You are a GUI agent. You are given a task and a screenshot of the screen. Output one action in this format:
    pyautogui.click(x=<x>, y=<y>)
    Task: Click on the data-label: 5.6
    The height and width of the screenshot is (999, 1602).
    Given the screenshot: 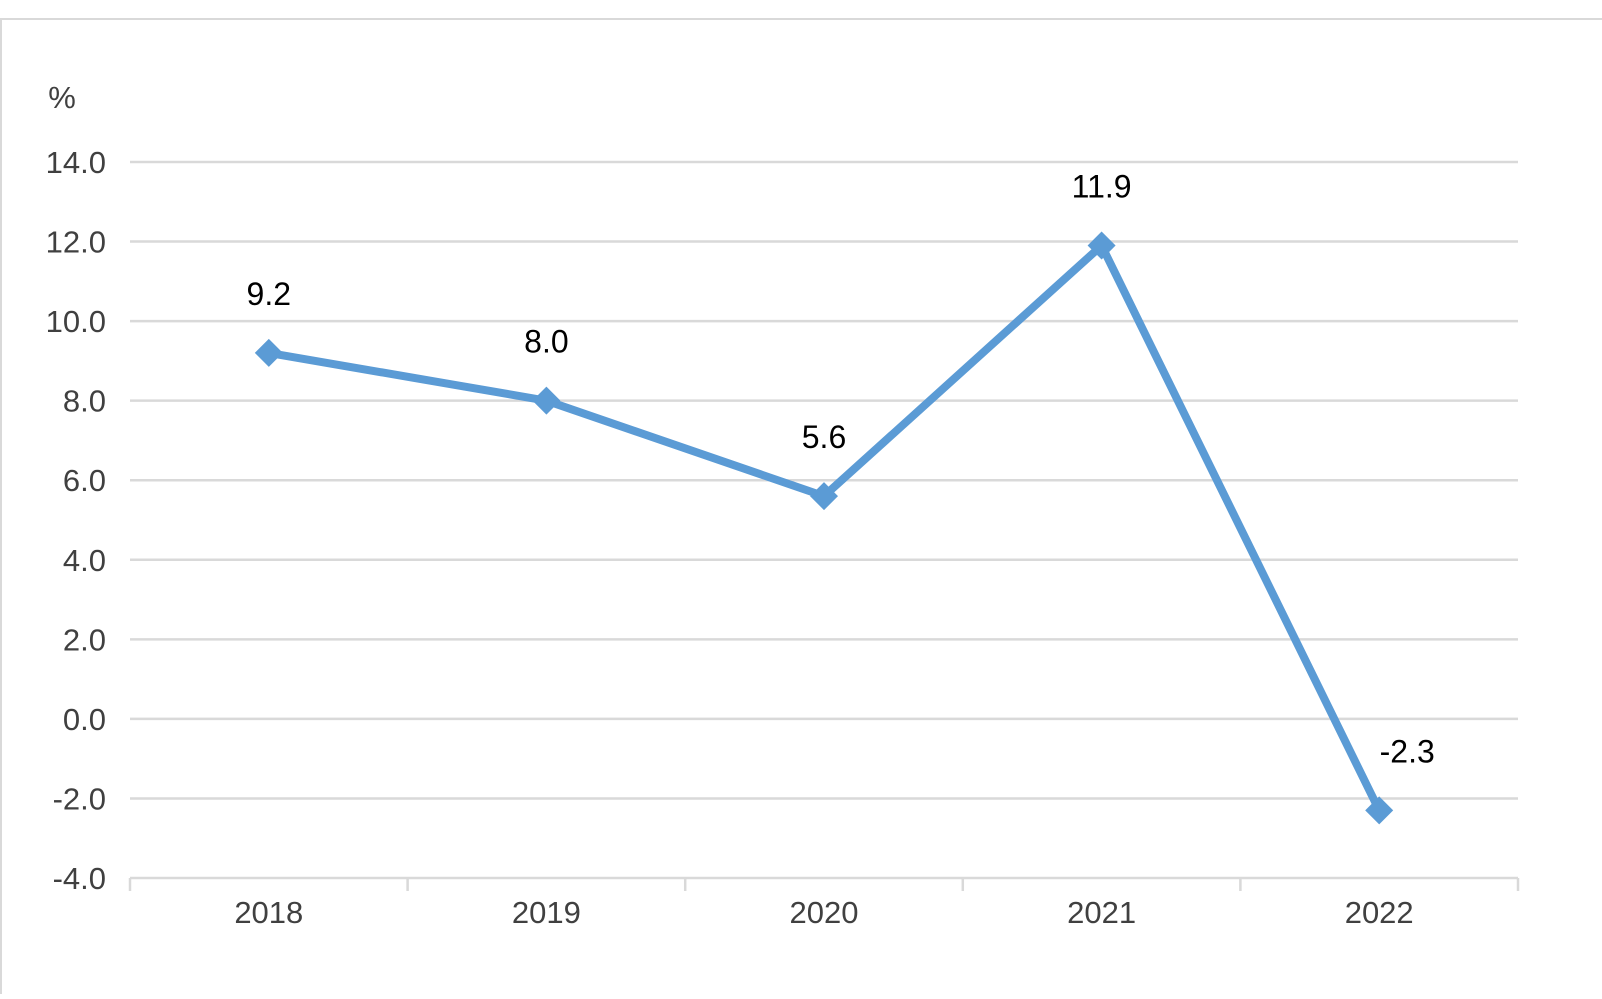 What is the action you would take?
    pyautogui.click(x=824, y=437)
    